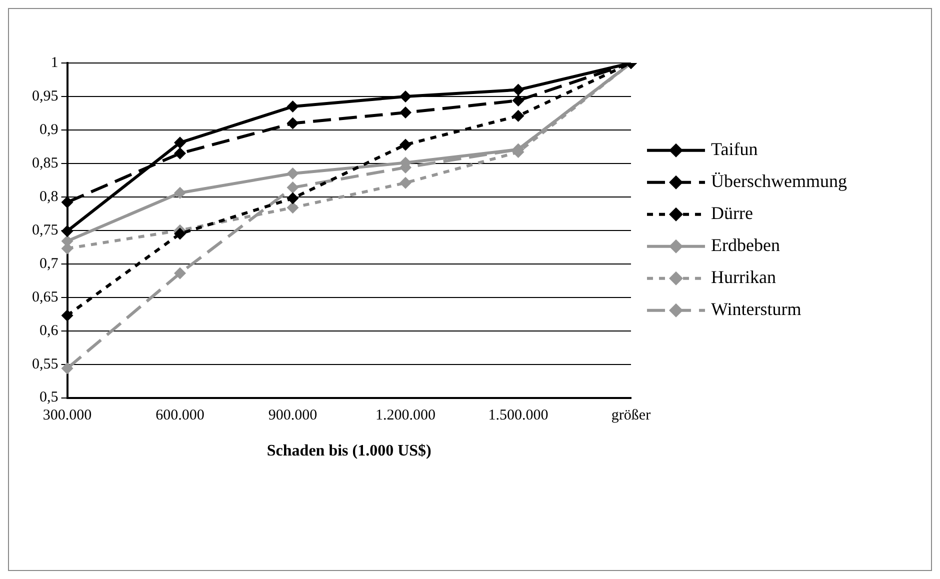  I want to click on y-tick-label: 0,85, so click(45, 163).